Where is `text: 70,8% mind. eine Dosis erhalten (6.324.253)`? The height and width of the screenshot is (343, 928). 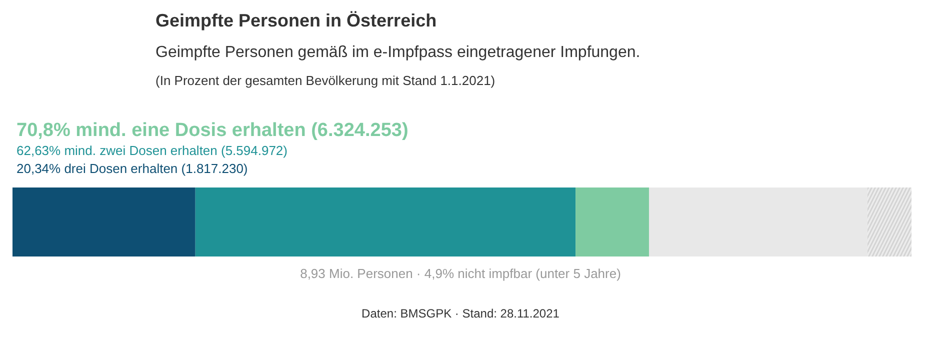
text: 70,8% mind. eine Dosis erhalten (6.324.253) is located at coordinates (212, 130).